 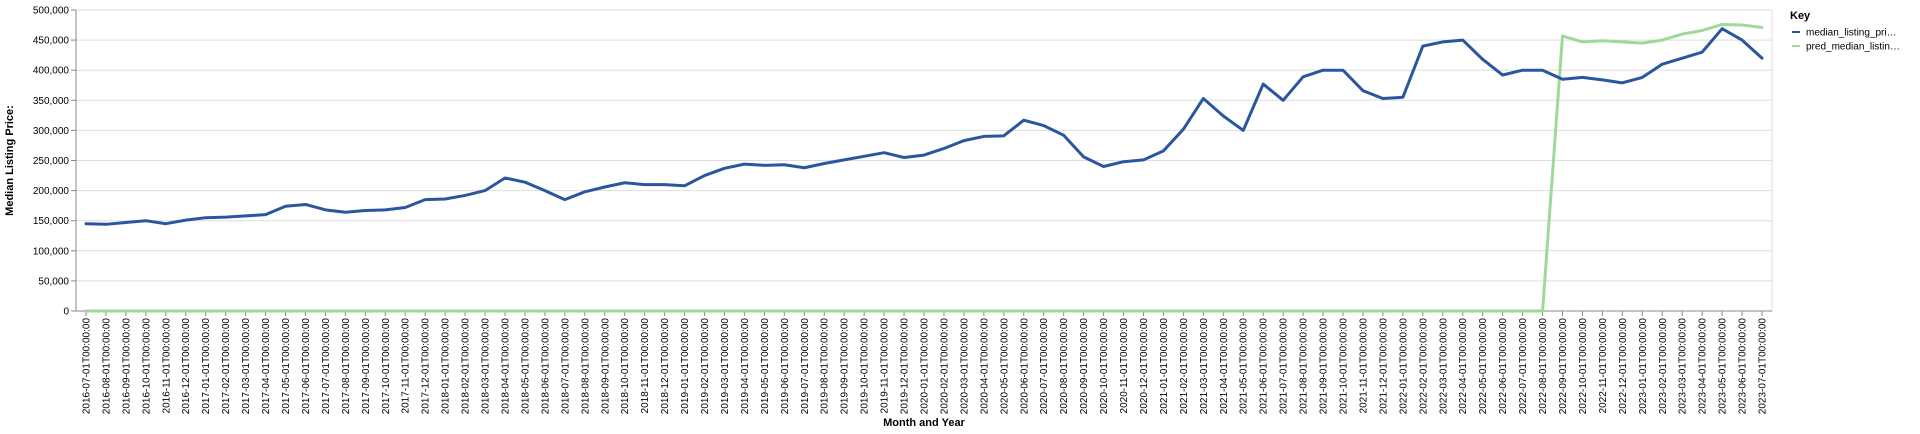 What do you see at coordinates (1603, 366) in the screenshot?
I see `x-tick-label: 2022-11-01T00:00:00` at bounding box center [1603, 366].